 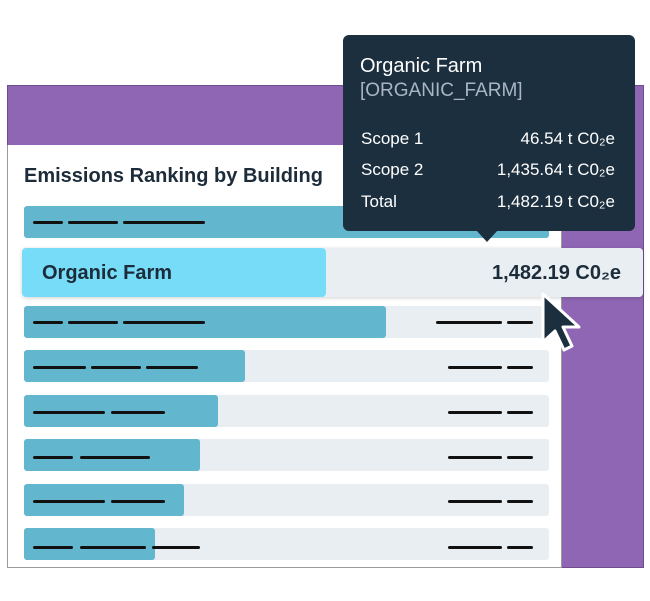 I want to click on highlighted-bar, so click(x=174, y=272).